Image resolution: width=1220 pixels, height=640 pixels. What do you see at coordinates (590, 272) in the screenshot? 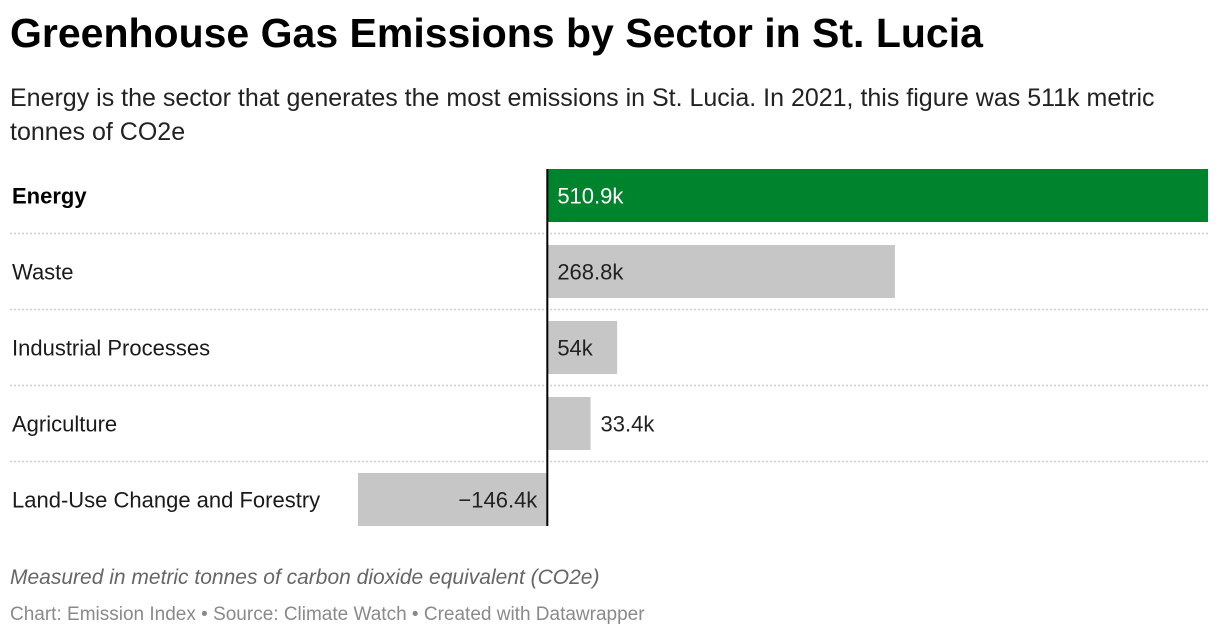
I see `value-label: 268.8k` at bounding box center [590, 272].